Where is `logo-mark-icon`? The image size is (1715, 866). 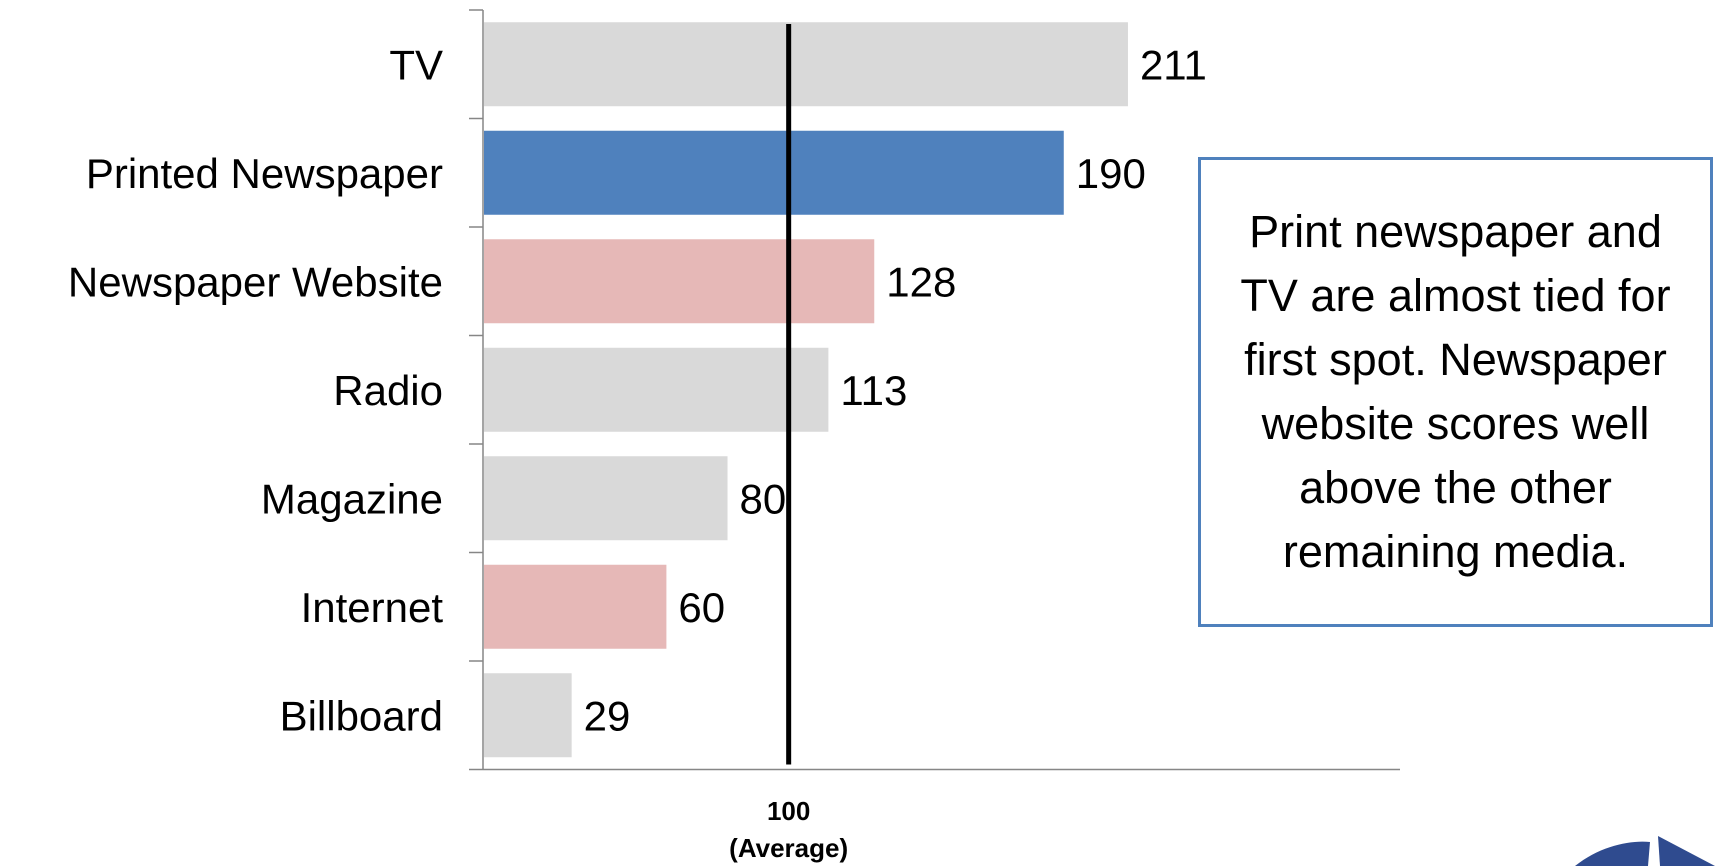
logo-mark-icon is located at coordinates (1645, 851).